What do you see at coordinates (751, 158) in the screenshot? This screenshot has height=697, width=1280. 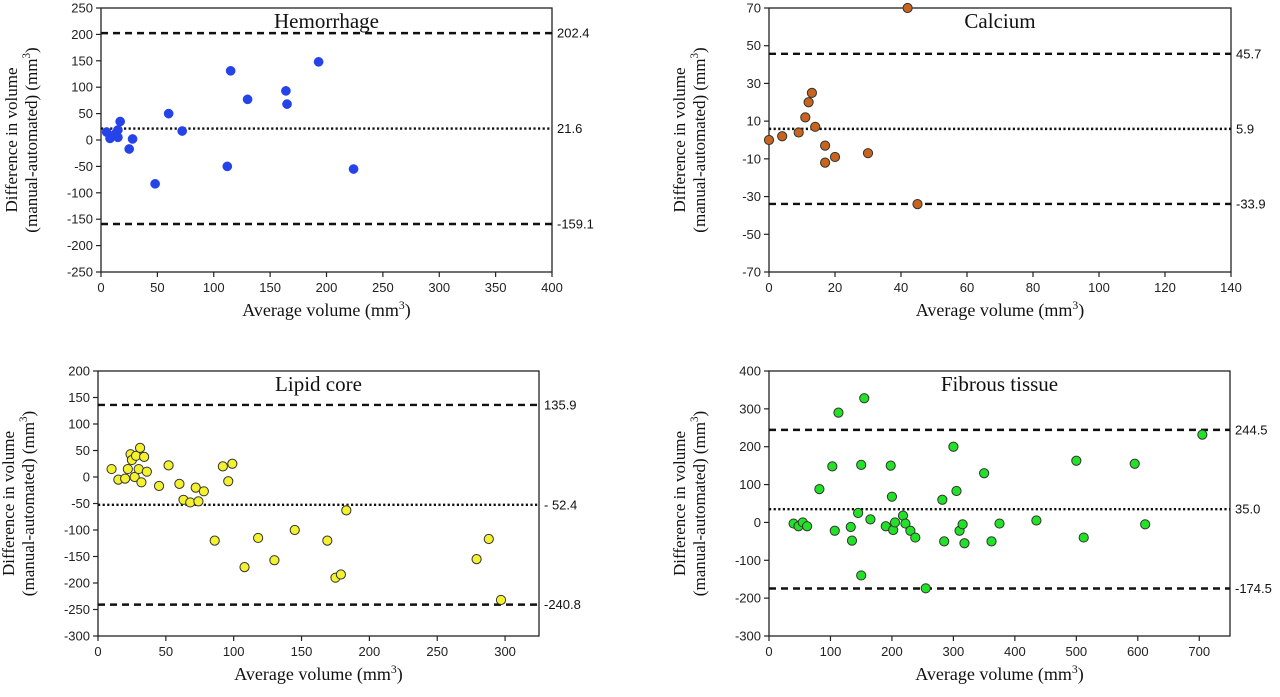 I see `calcium-y-tick-label: -10` at bounding box center [751, 158].